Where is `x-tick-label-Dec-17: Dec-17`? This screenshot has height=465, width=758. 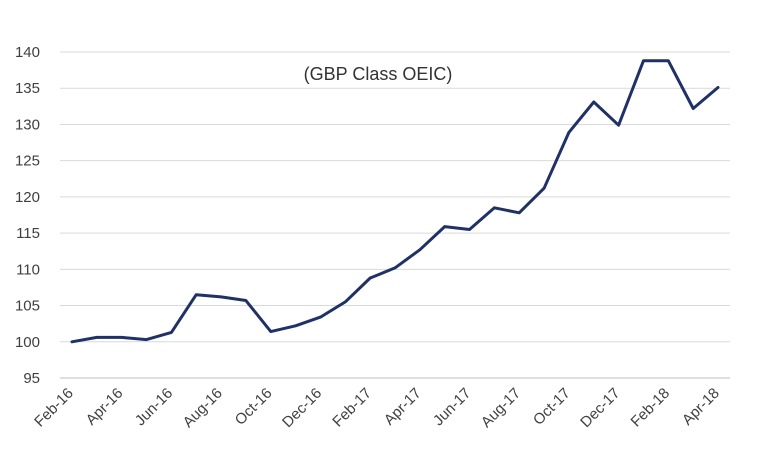 x-tick-label-Dec-17: Dec-17 is located at coordinates (600, 408).